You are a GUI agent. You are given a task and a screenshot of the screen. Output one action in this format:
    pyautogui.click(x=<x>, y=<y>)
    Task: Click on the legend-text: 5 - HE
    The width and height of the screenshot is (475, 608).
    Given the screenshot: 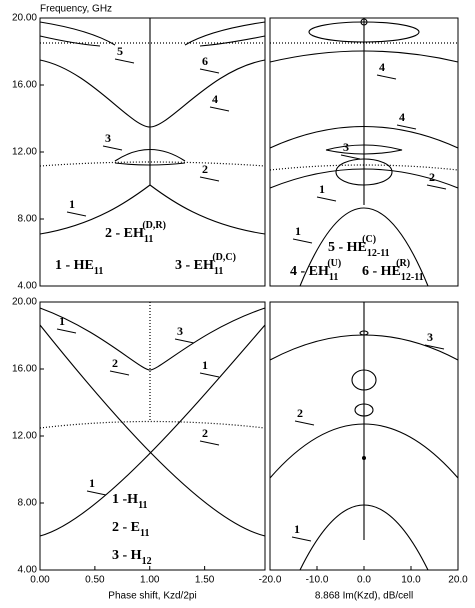 What is the action you would take?
    pyautogui.click(x=347, y=247)
    